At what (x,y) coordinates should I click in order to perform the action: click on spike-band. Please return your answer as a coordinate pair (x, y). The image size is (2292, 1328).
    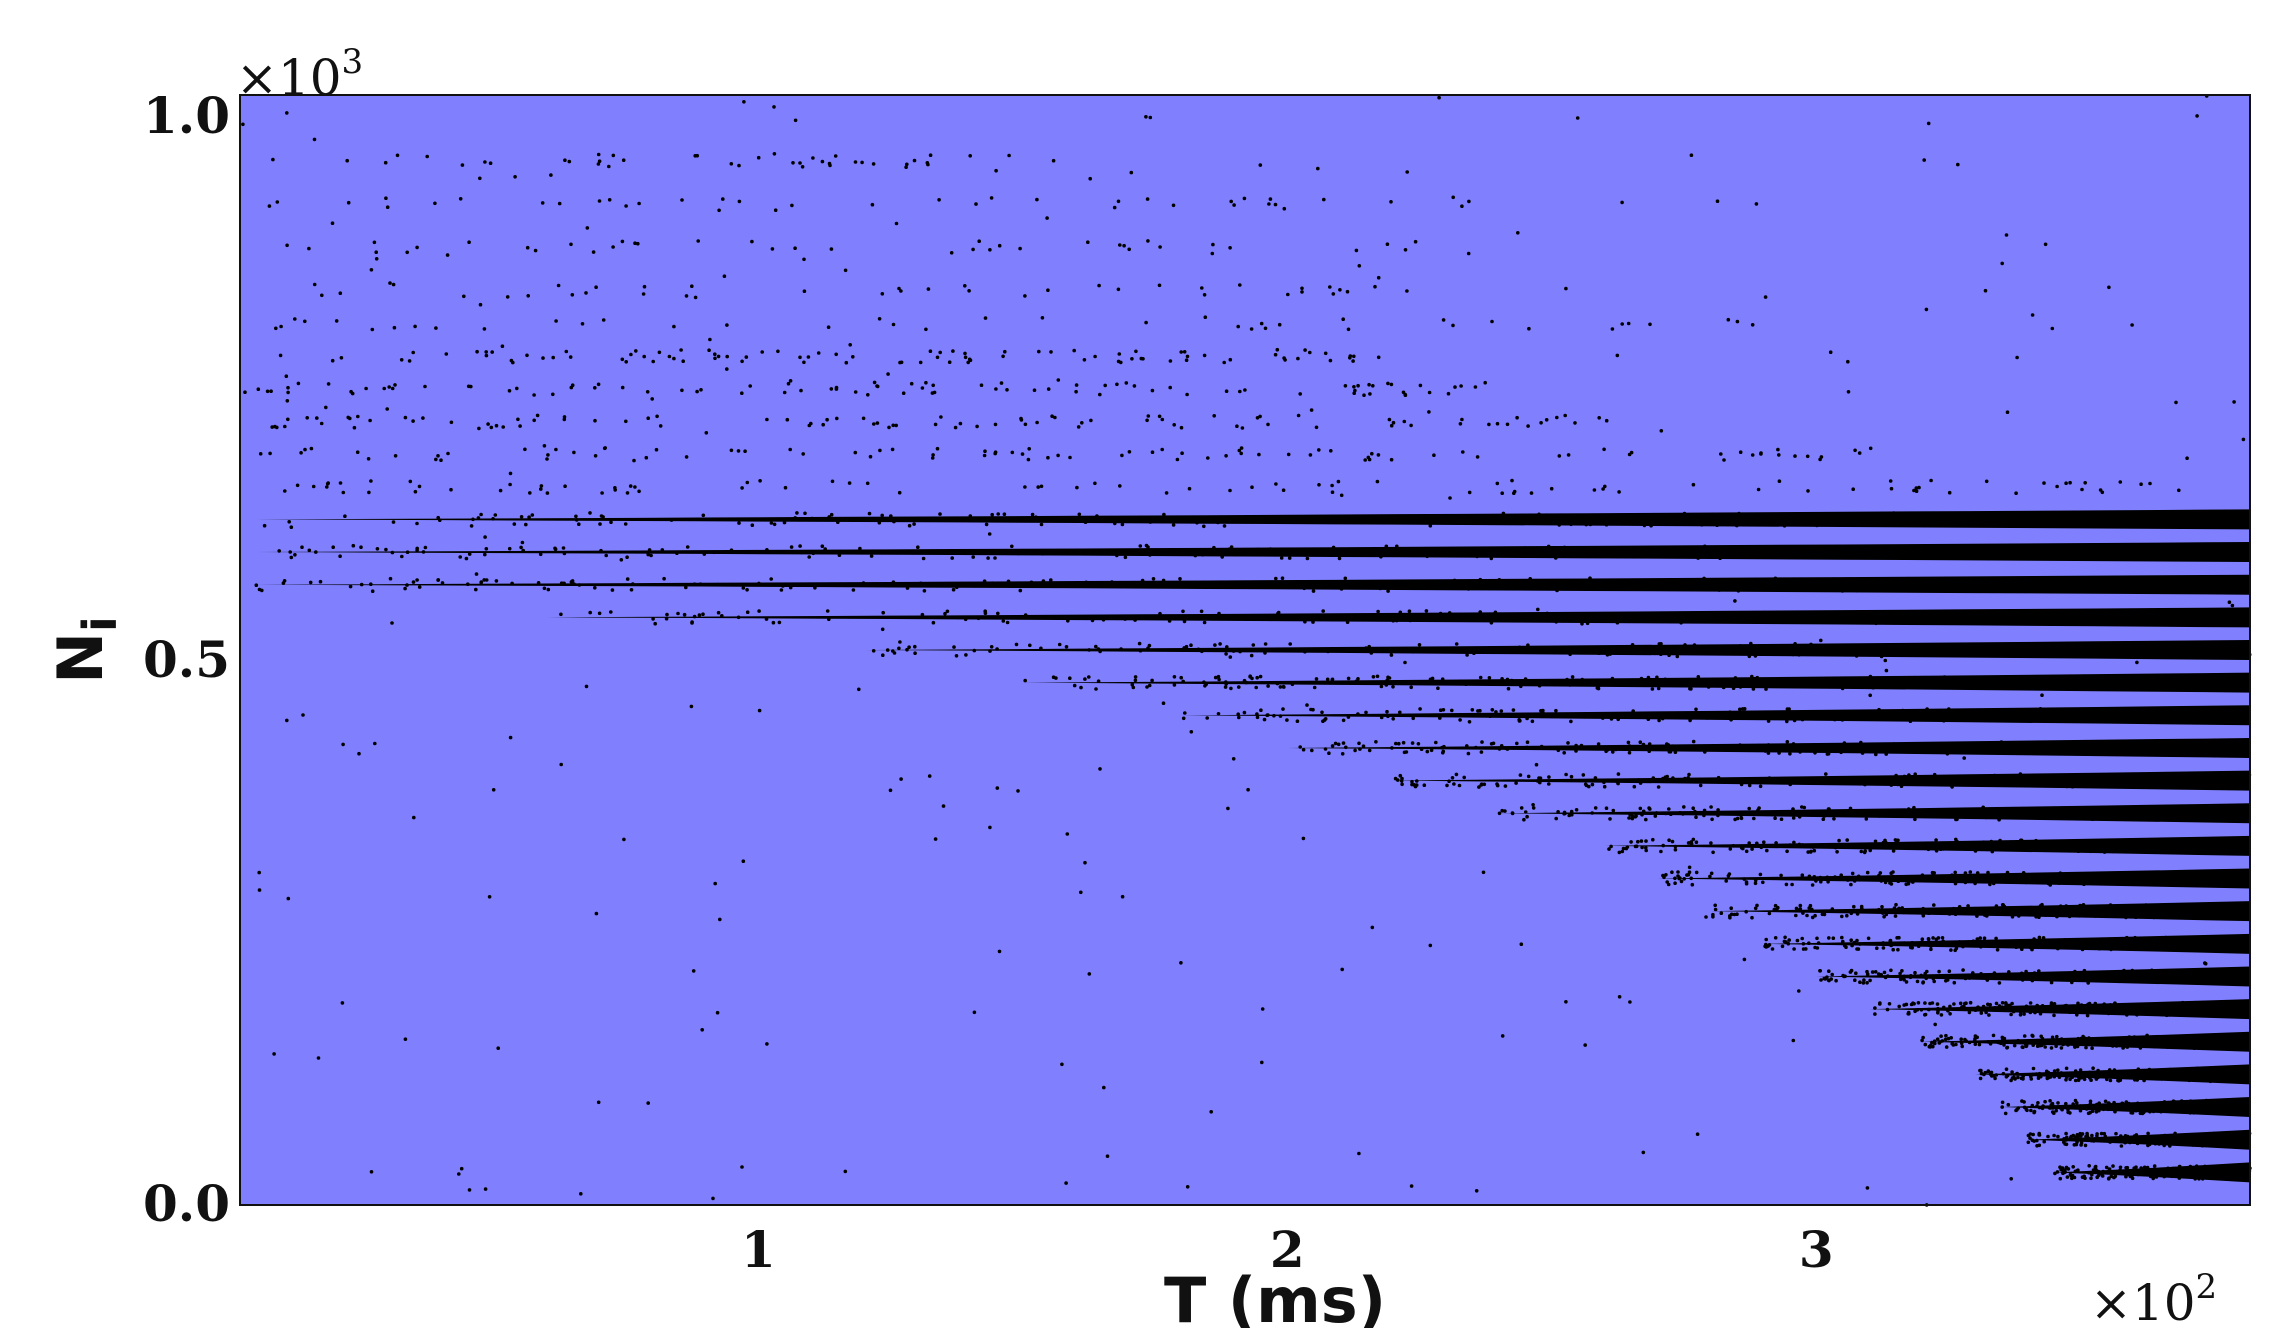
    Looking at the image, I should click on (1927, 845).